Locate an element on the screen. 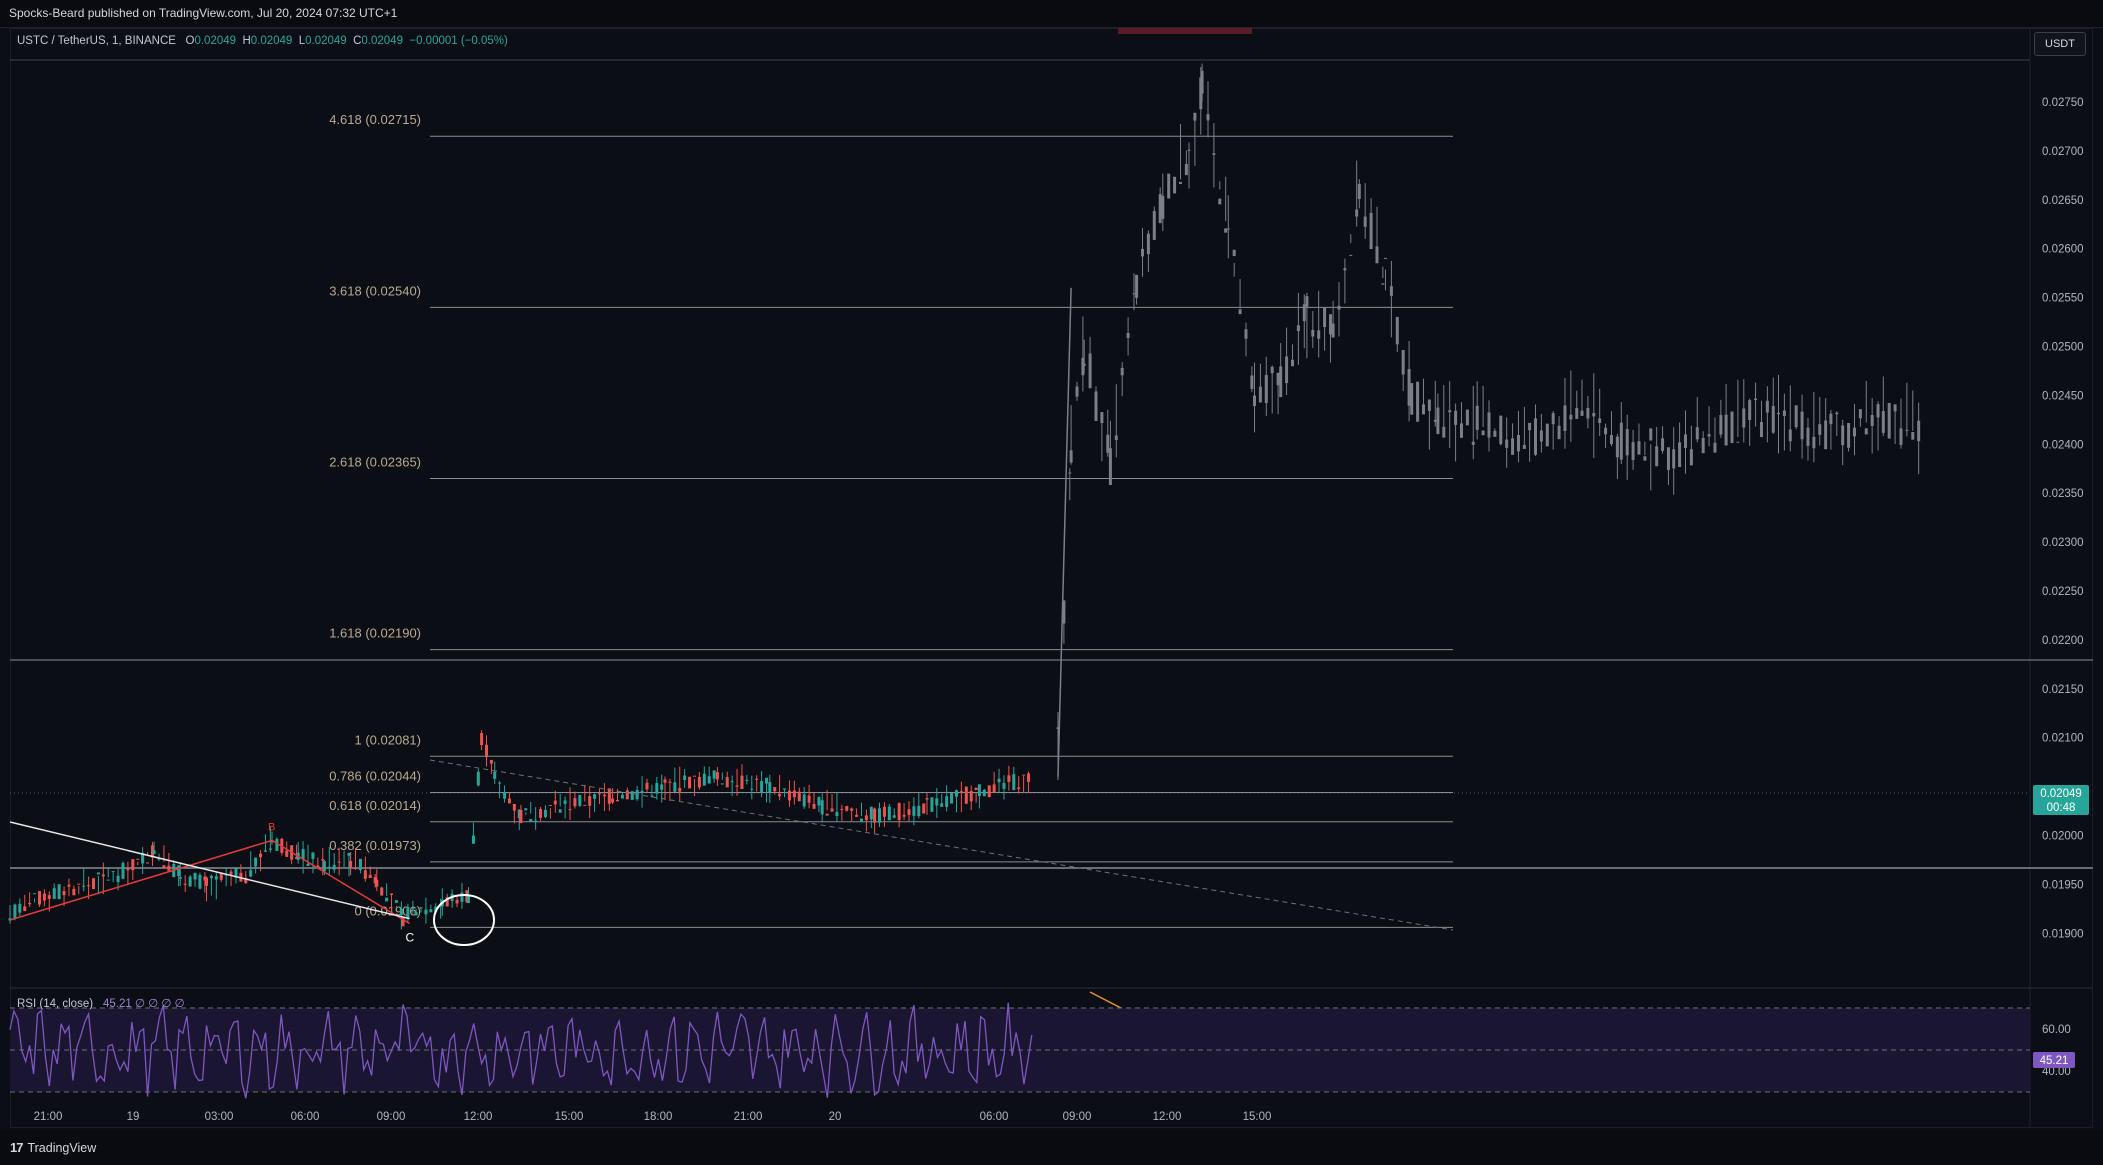 The image size is (2103, 1165). high-value: 0.02049 is located at coordinates (271, 41).